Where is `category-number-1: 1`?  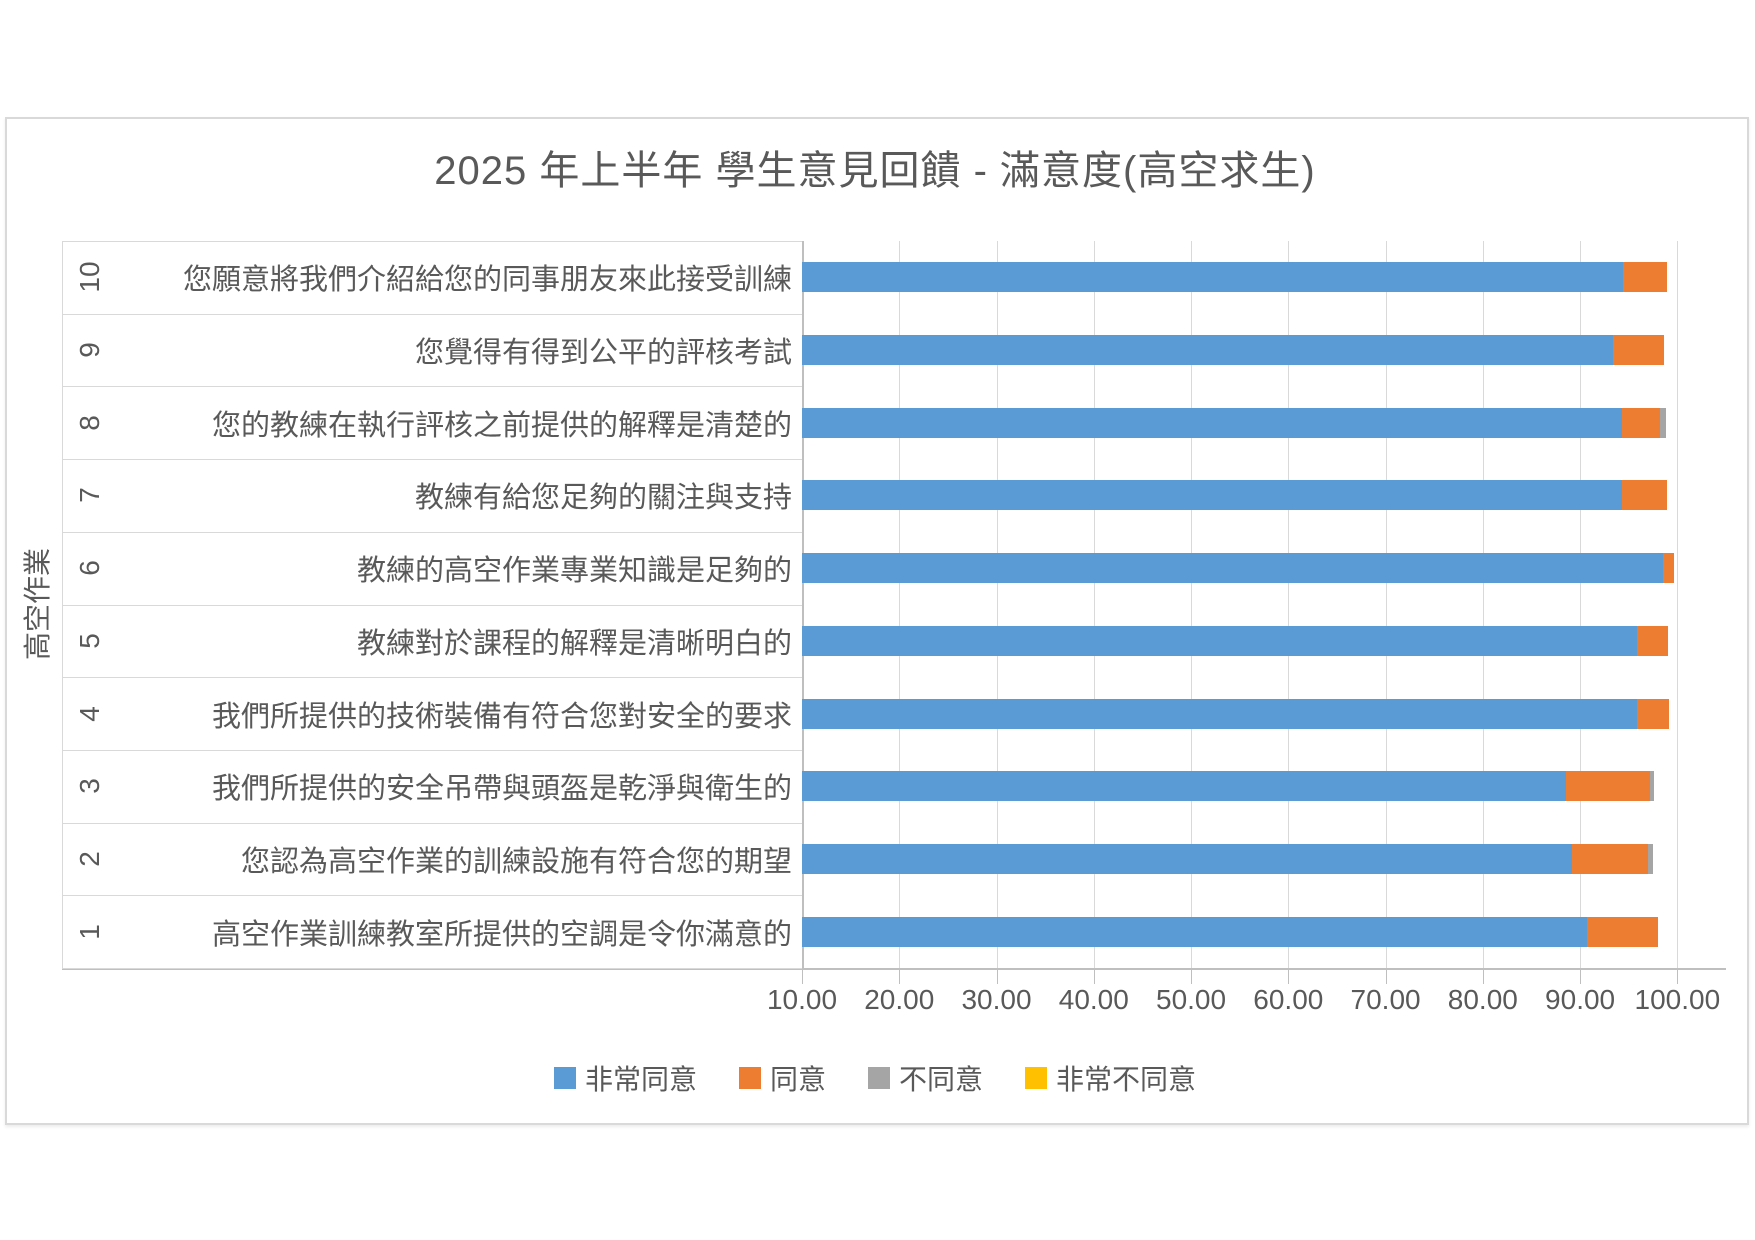 category-number-1: 1 is located at coordinates (89, 931).